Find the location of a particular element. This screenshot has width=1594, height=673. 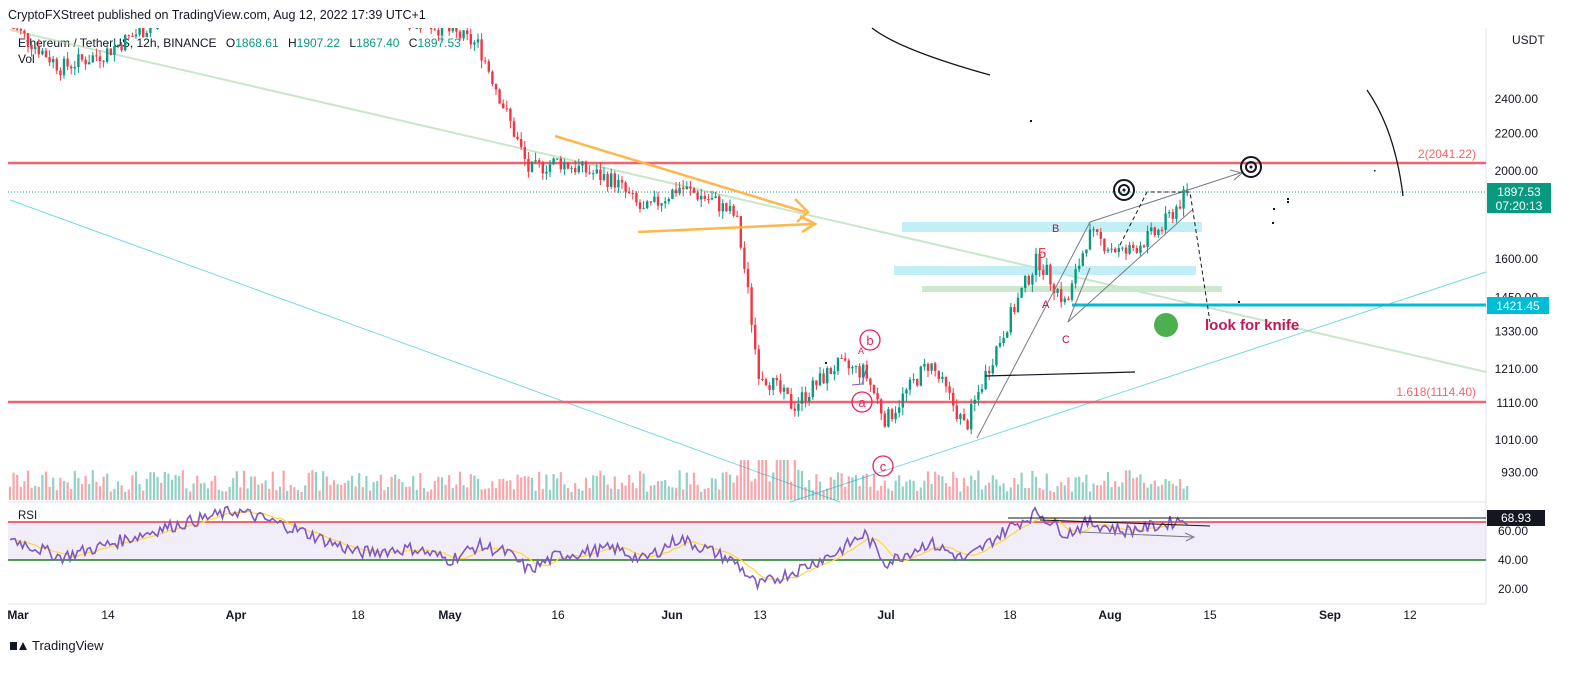

wedge-arrow-head is located at coordinates (1236, 175).